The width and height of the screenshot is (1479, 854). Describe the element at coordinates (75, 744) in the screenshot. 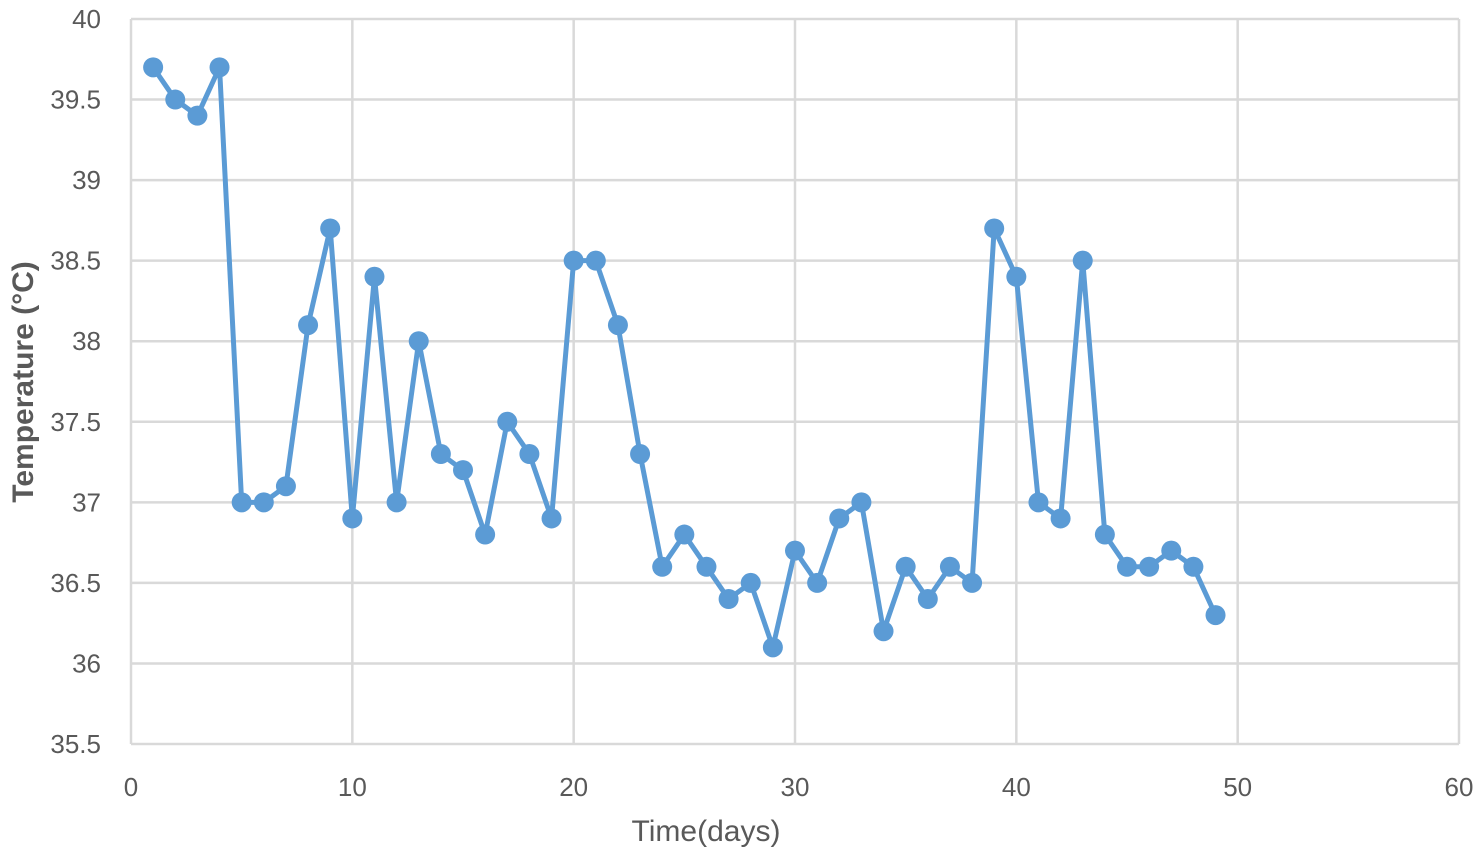

I see `y-tick-label: 35.5` at that location.